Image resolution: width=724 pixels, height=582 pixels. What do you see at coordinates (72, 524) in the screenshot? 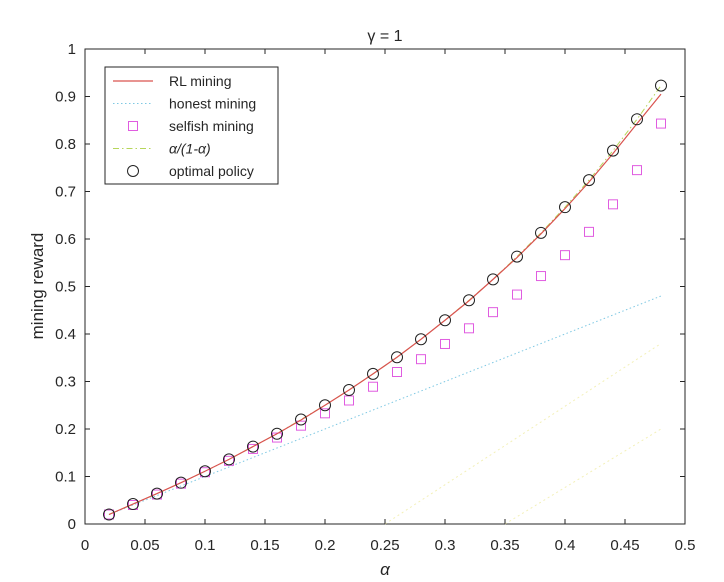
I see `y-tick-label: 0` at bounding box center [72, 524].